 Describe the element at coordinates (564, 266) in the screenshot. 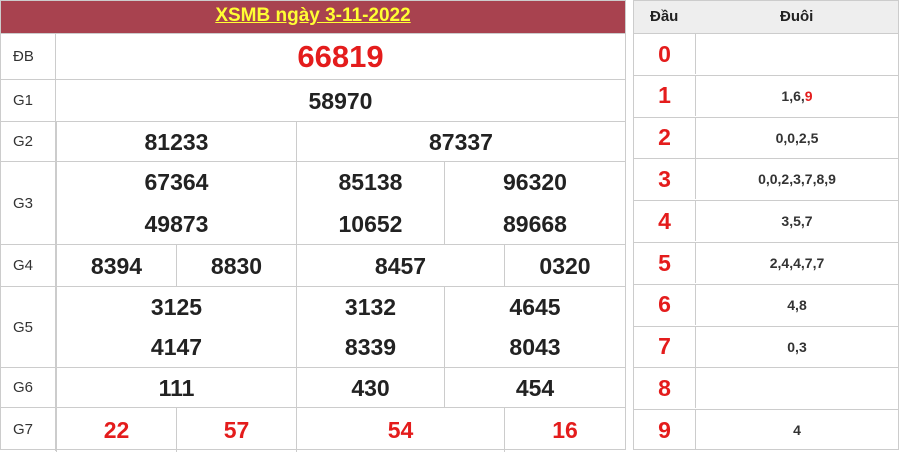

I see `prize-number: 0320` at that location.